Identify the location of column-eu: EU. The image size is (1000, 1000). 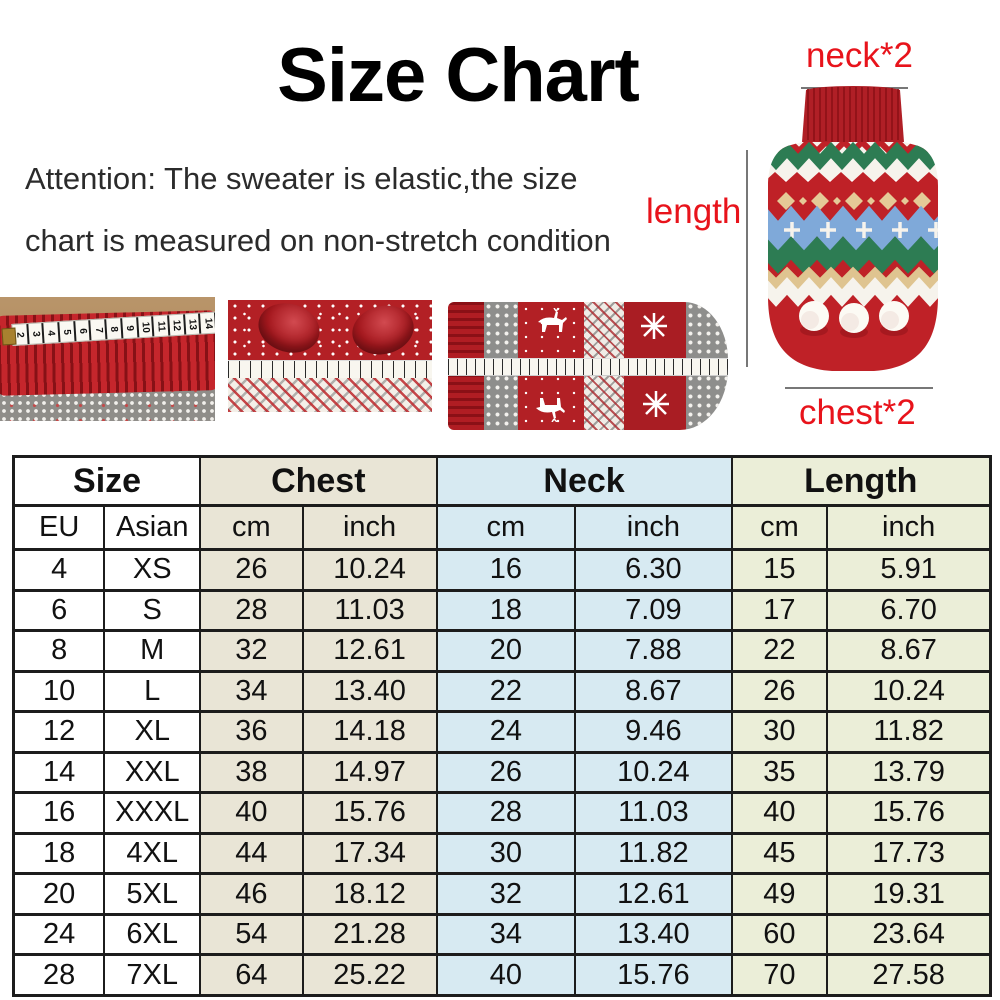
(59, 527).